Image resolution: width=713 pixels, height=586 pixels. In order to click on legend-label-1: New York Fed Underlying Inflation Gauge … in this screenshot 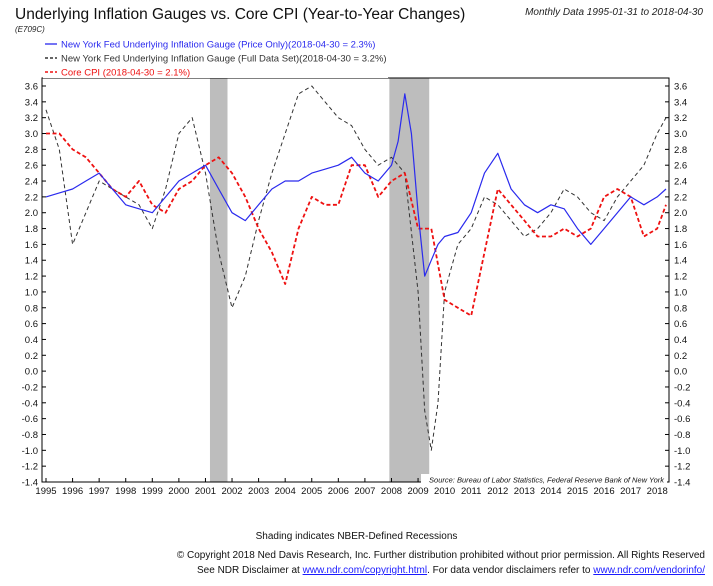, I will do `click(224, 59)`.